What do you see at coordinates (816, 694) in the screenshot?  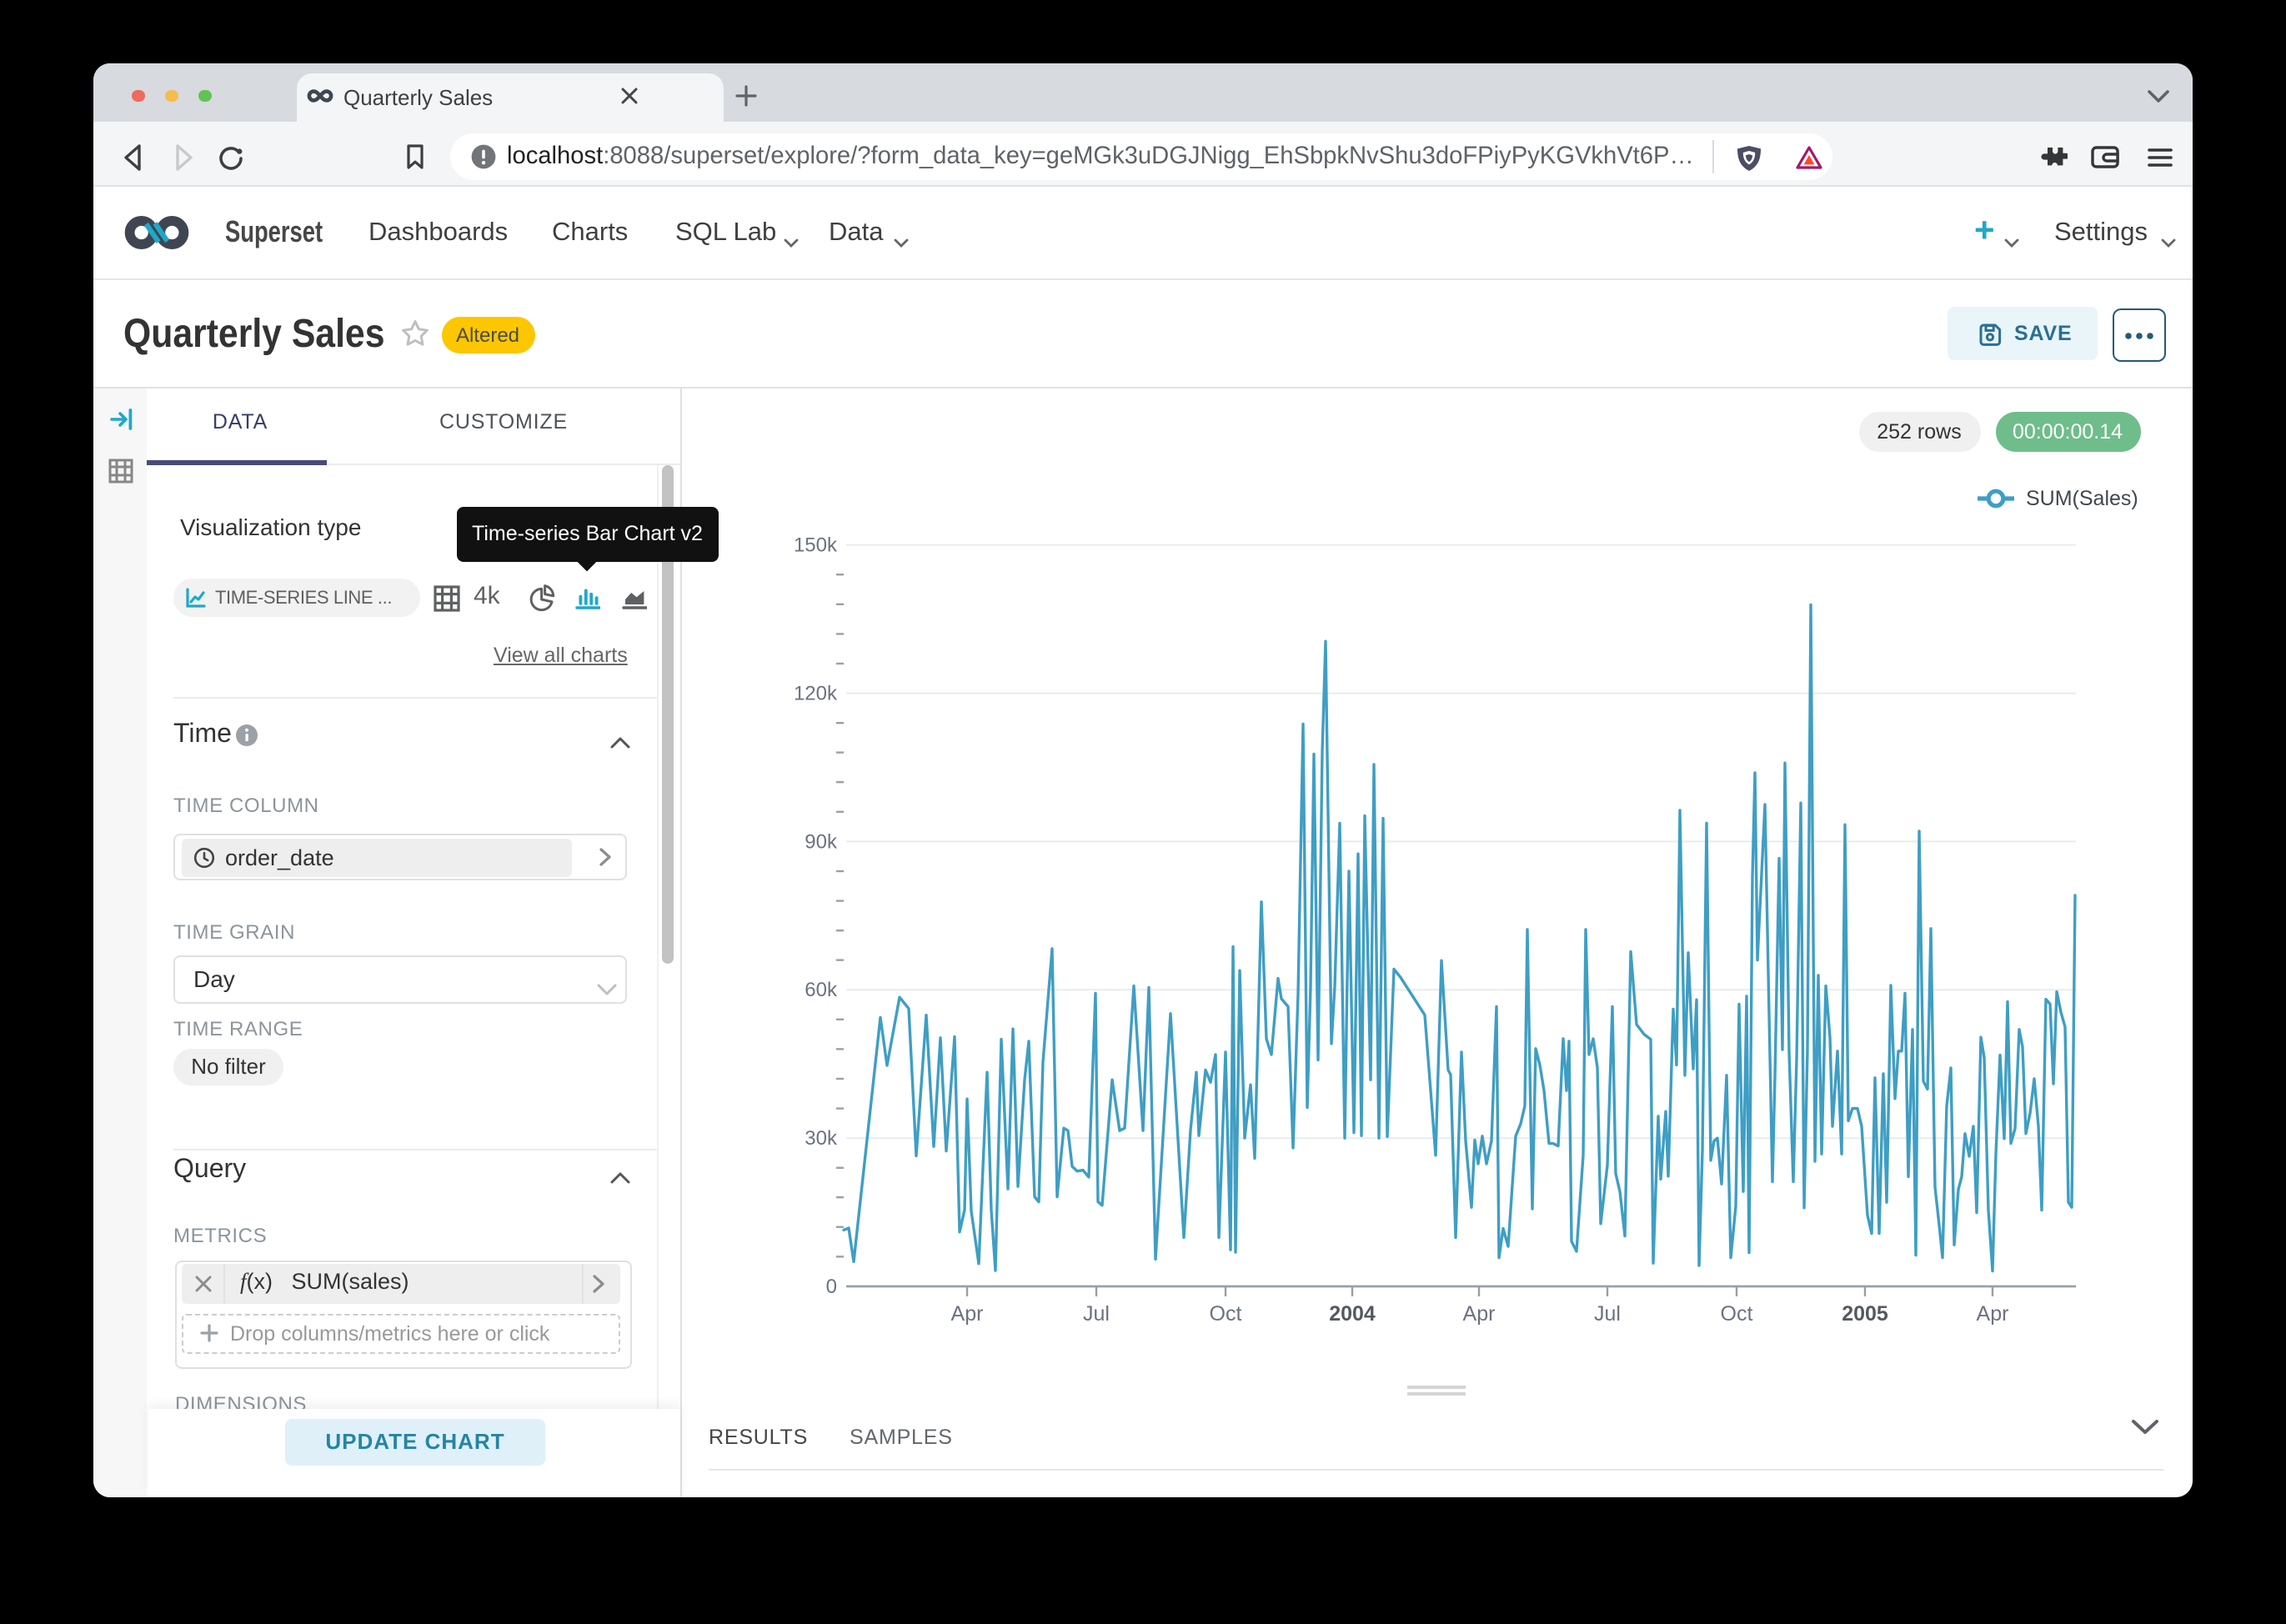 I see `svg-text: 120k` at bounding box center [816, 694].